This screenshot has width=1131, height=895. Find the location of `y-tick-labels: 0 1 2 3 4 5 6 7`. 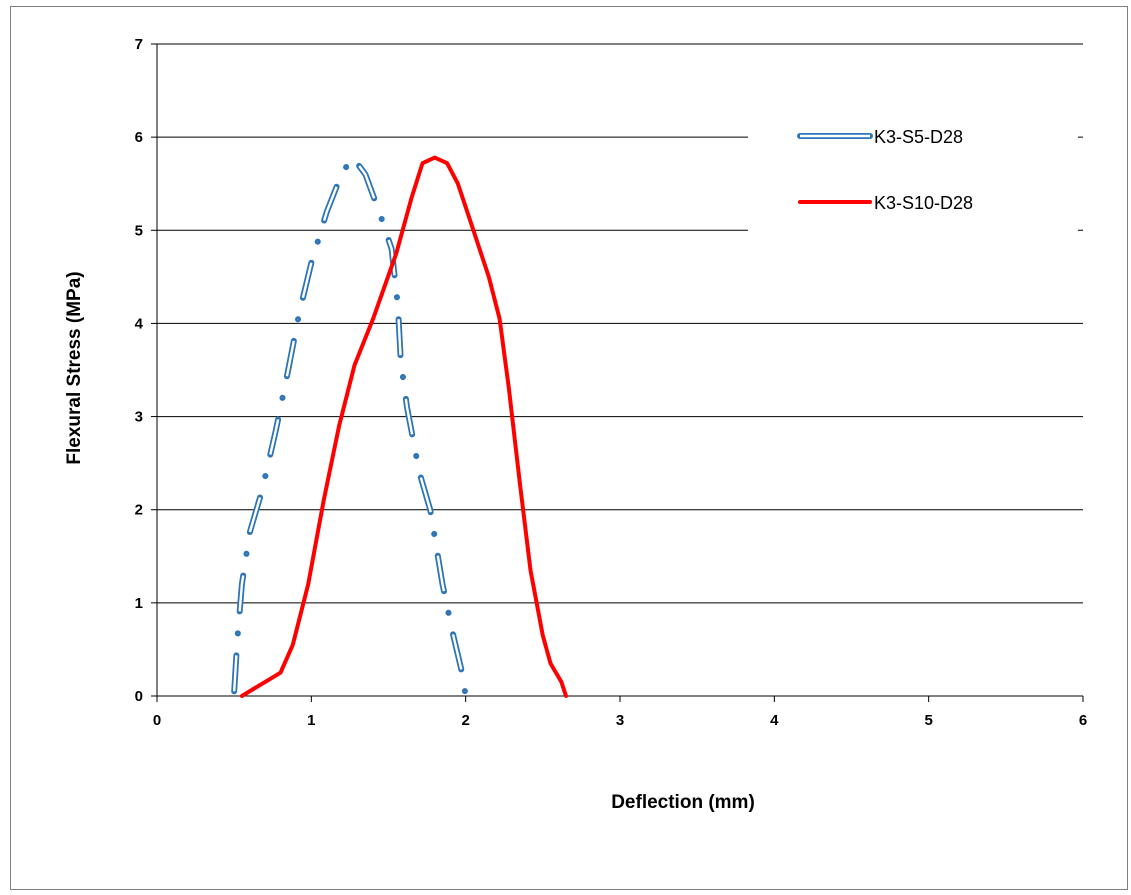

y-tick-labels: 0 1 2 3 4 5 6 7 is located at coordinates (139, 370).